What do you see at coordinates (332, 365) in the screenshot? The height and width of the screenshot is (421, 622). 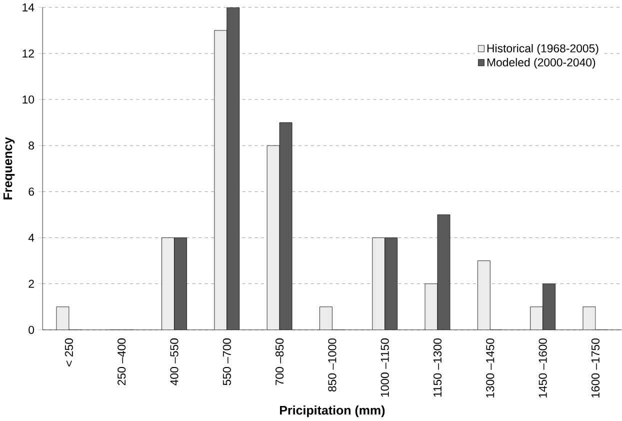 I see `x-tick-label: 850 –1000` at bounding box center [332, 365].